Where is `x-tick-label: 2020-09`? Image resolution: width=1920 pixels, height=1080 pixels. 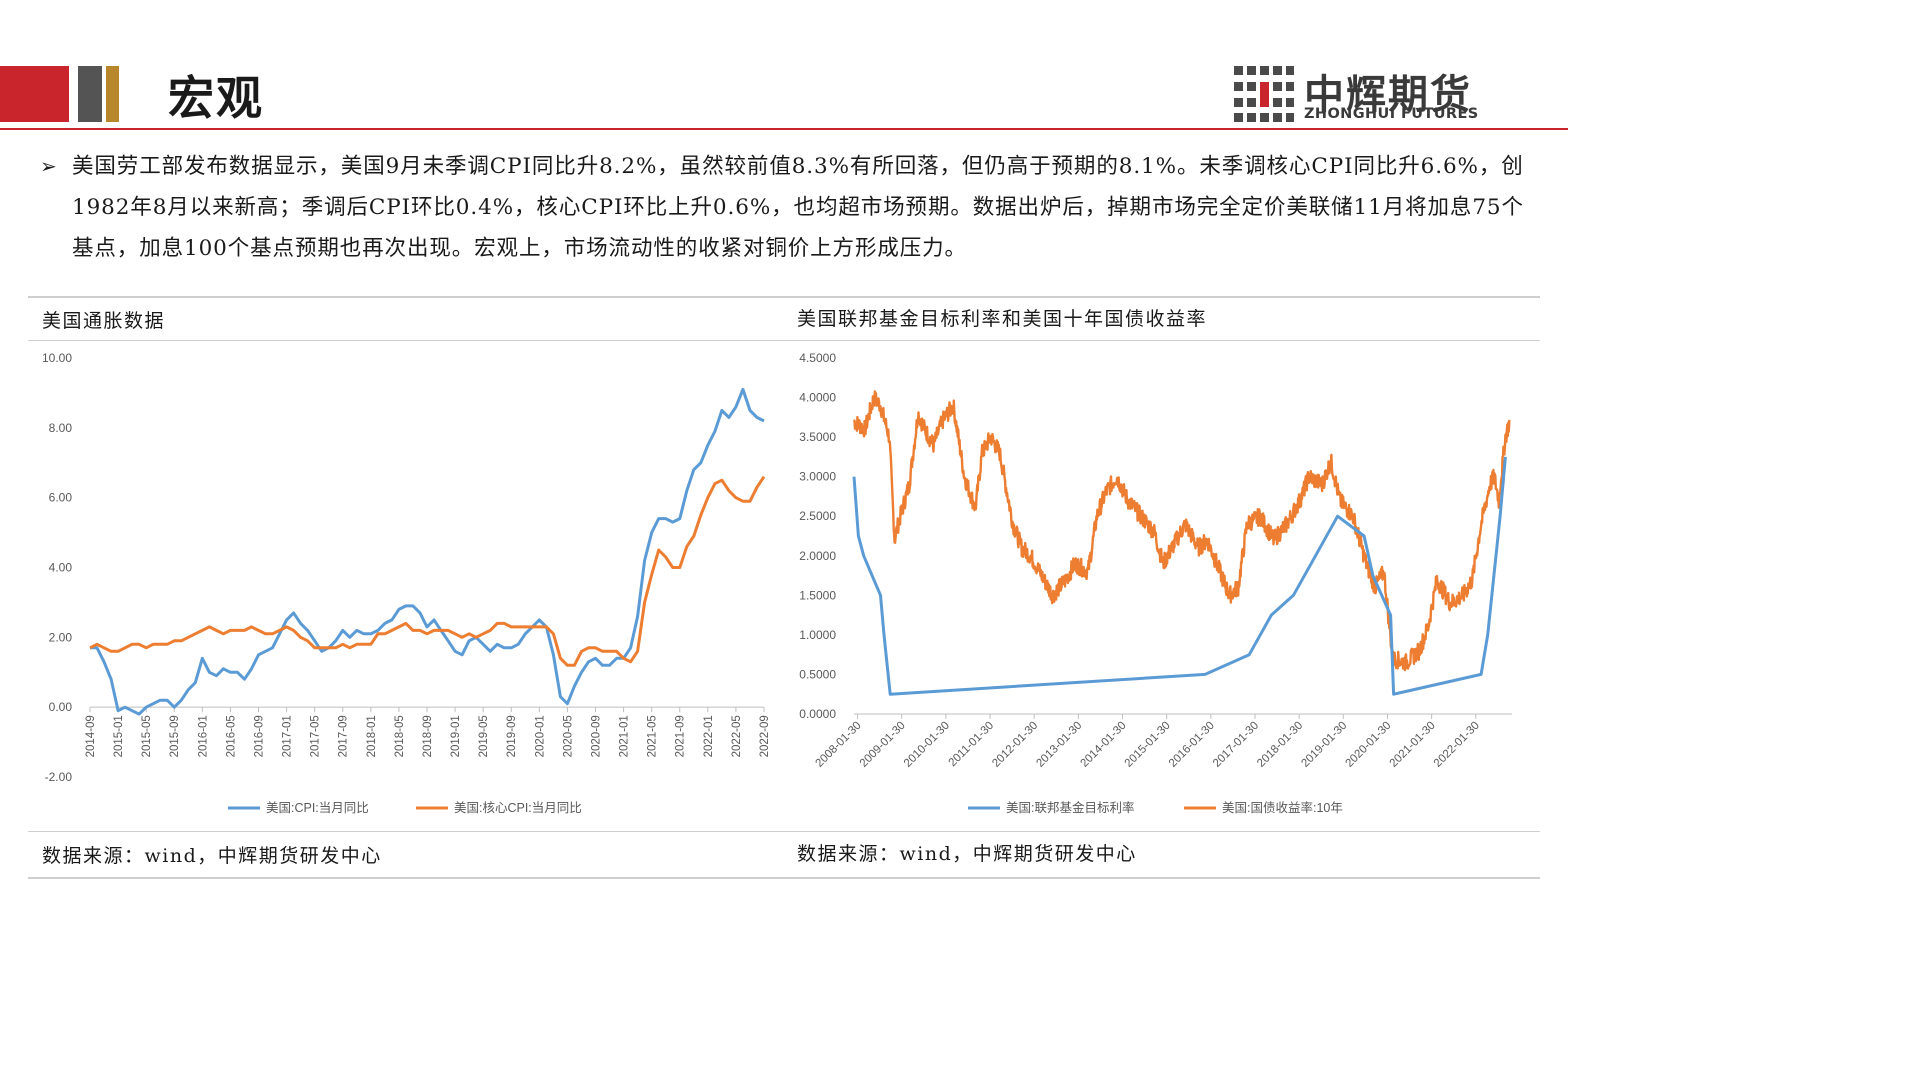
x-tick-label: 2020-09 is located at coordinates (597, 736).